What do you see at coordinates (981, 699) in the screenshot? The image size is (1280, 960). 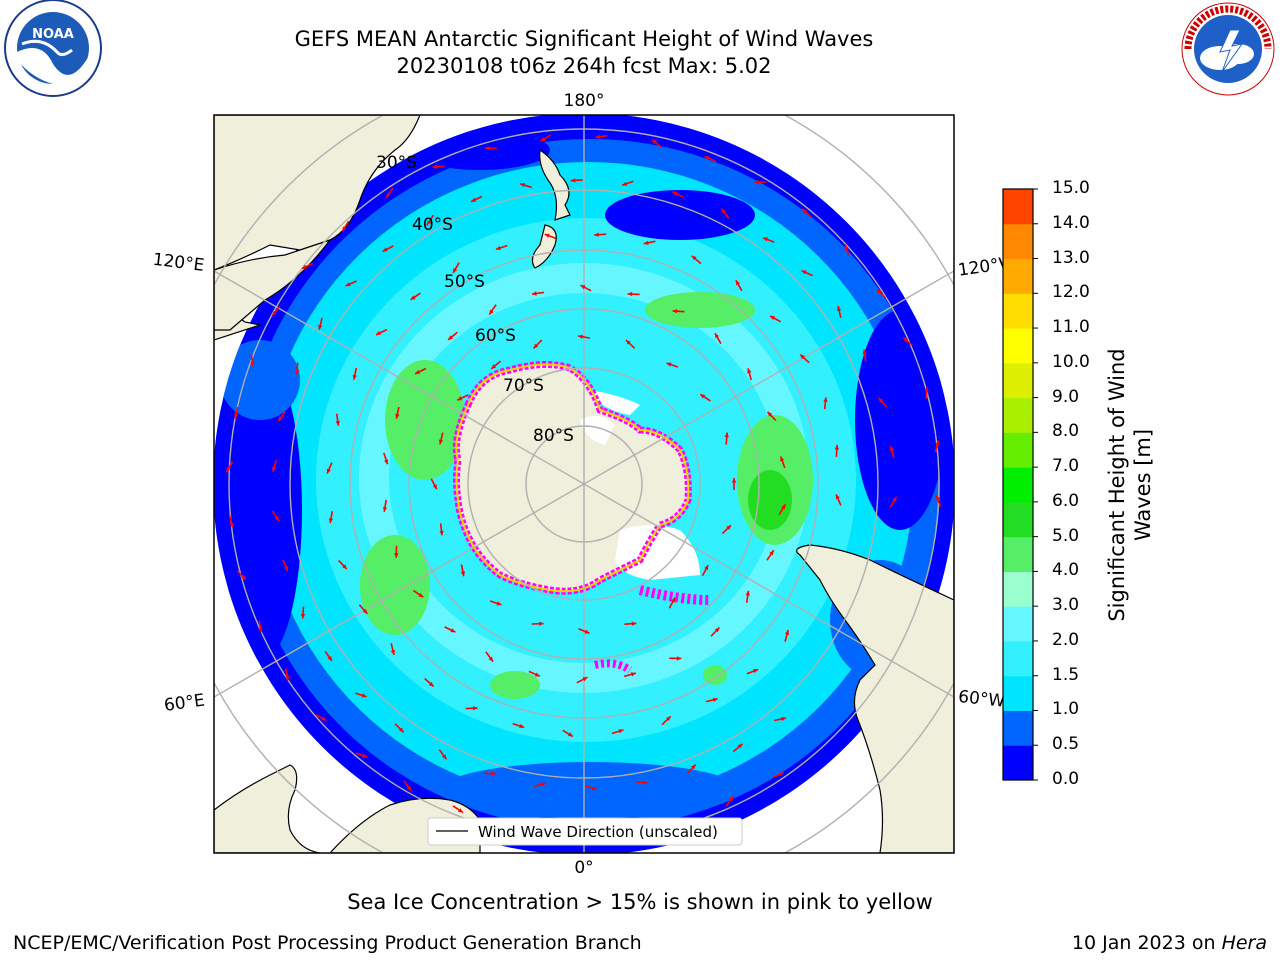 I see `lon-label-60w: 60°W` at bounding box center [981, 699].